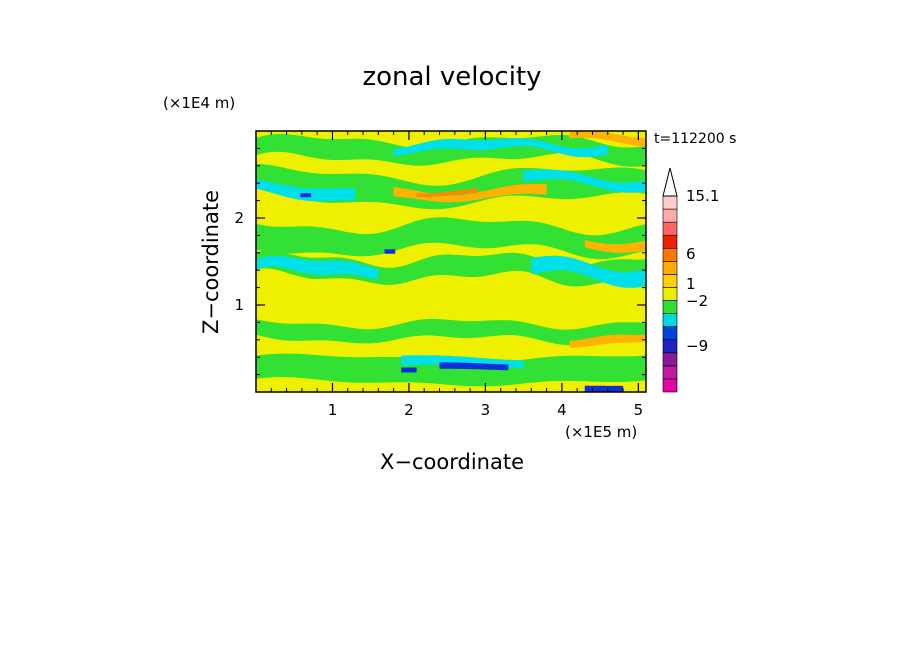 Image resolution: width=904 pixels, height=654 pixels. I want to click on x-scale-note: (×1E5 m), so click(601, 432).